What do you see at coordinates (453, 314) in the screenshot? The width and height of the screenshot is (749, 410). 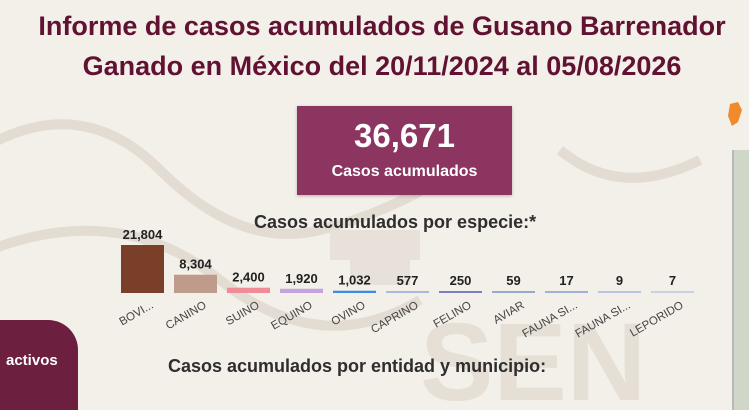 I see `category-label: FELINO` at bounding box center [453, 314].